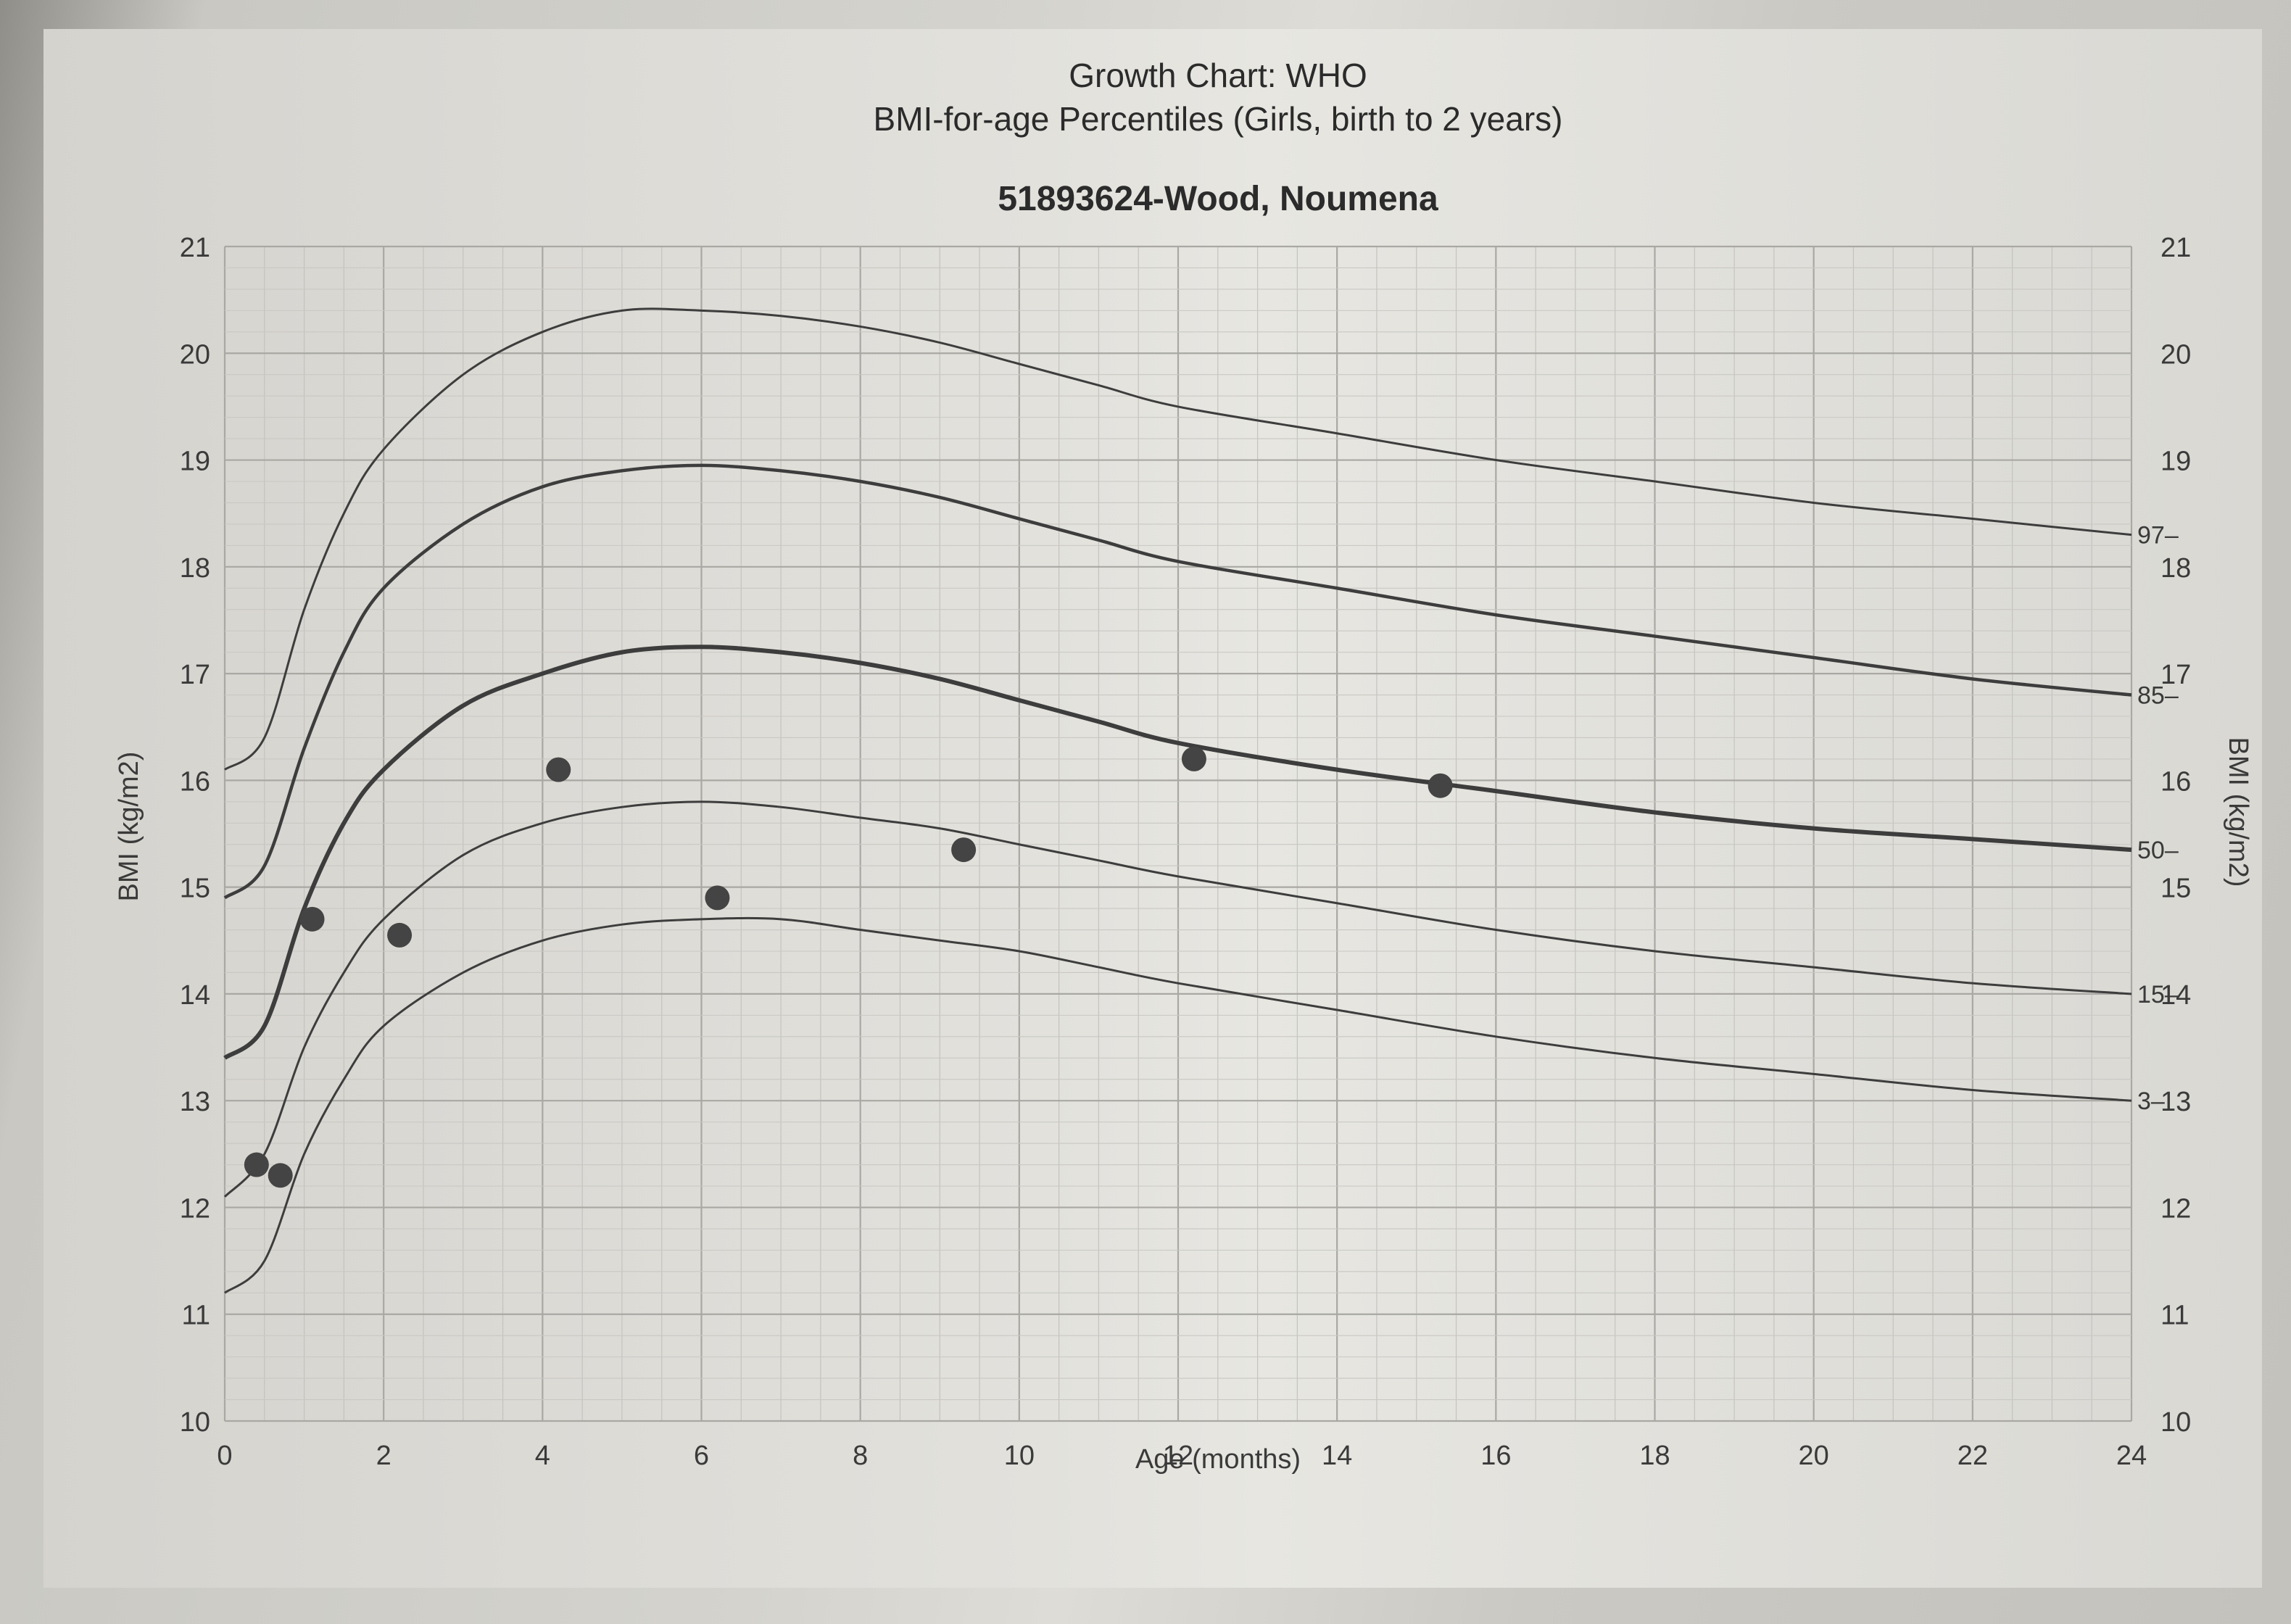 The width and height of the screenshot is (2291, 1624). I want to click on percentile-label-50: 50–, so click(2158, 850).